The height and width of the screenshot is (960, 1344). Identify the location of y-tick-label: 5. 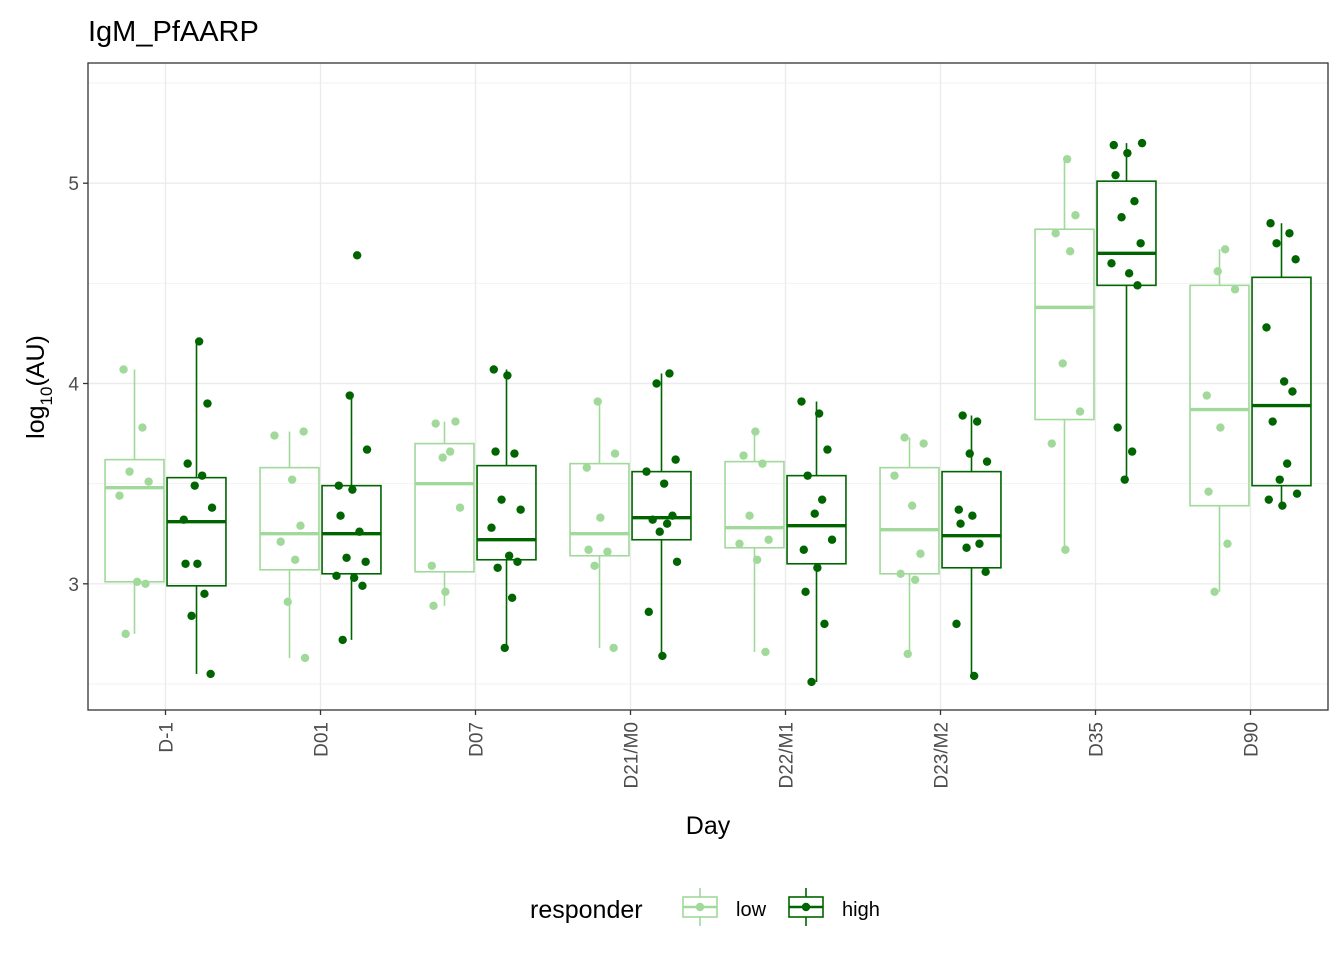
(73, 184).